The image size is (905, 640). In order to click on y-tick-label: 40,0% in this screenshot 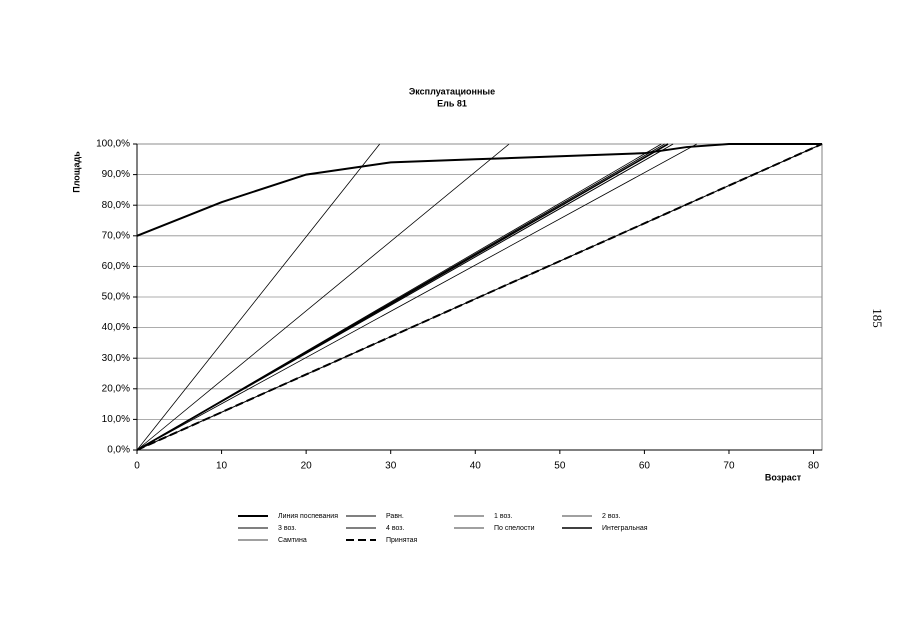, I will do `click(116, 327)`.